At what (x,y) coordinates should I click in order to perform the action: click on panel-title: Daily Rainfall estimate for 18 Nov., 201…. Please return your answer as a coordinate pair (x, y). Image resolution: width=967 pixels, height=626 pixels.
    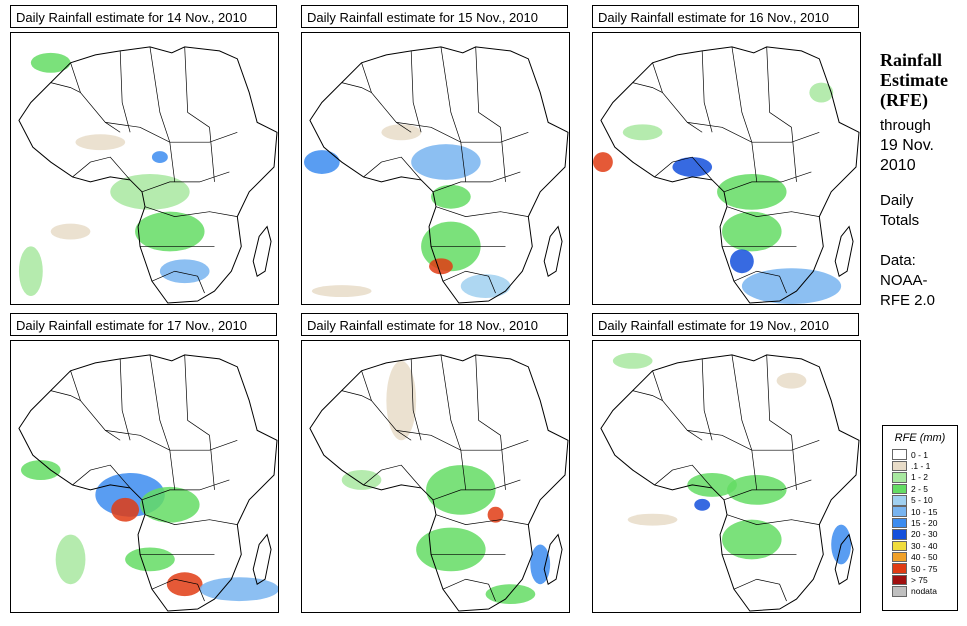
    Looking at the image, I should click on (434, 324).